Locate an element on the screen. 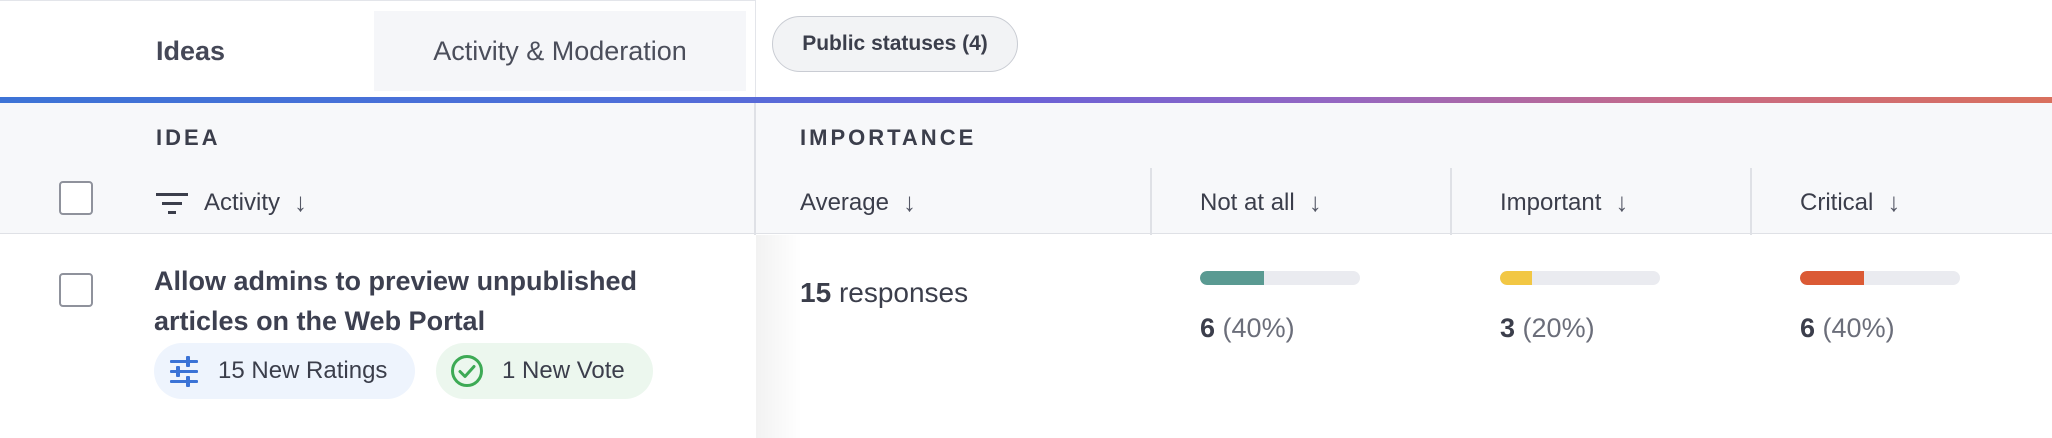  important-column-header: Important ↓ is located at coordinates (1564, 202).